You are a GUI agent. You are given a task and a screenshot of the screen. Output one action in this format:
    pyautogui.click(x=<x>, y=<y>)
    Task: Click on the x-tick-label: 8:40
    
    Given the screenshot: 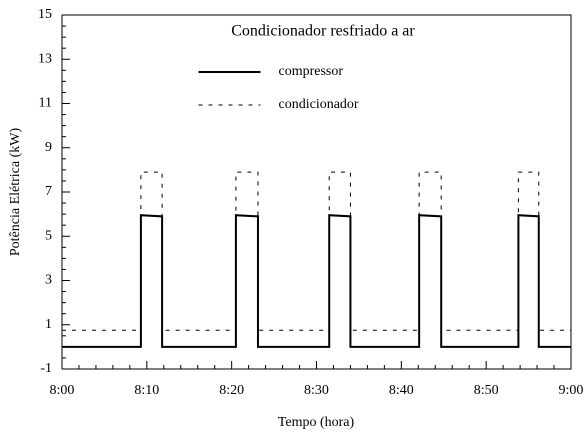 What is the action you would take?
    pyautogui.click(x=401, y=390)
    